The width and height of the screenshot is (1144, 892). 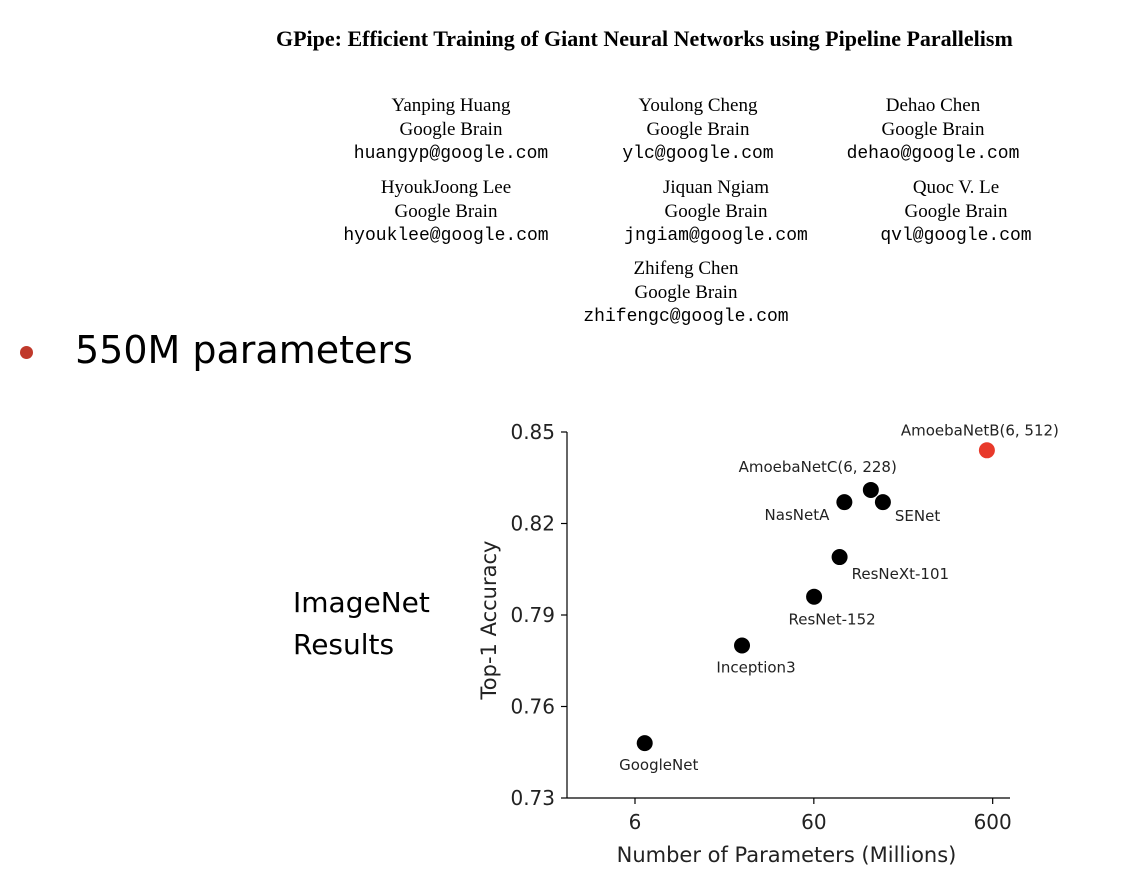 I want to click on x-tick-label: 6, so click(x=635, y=822).